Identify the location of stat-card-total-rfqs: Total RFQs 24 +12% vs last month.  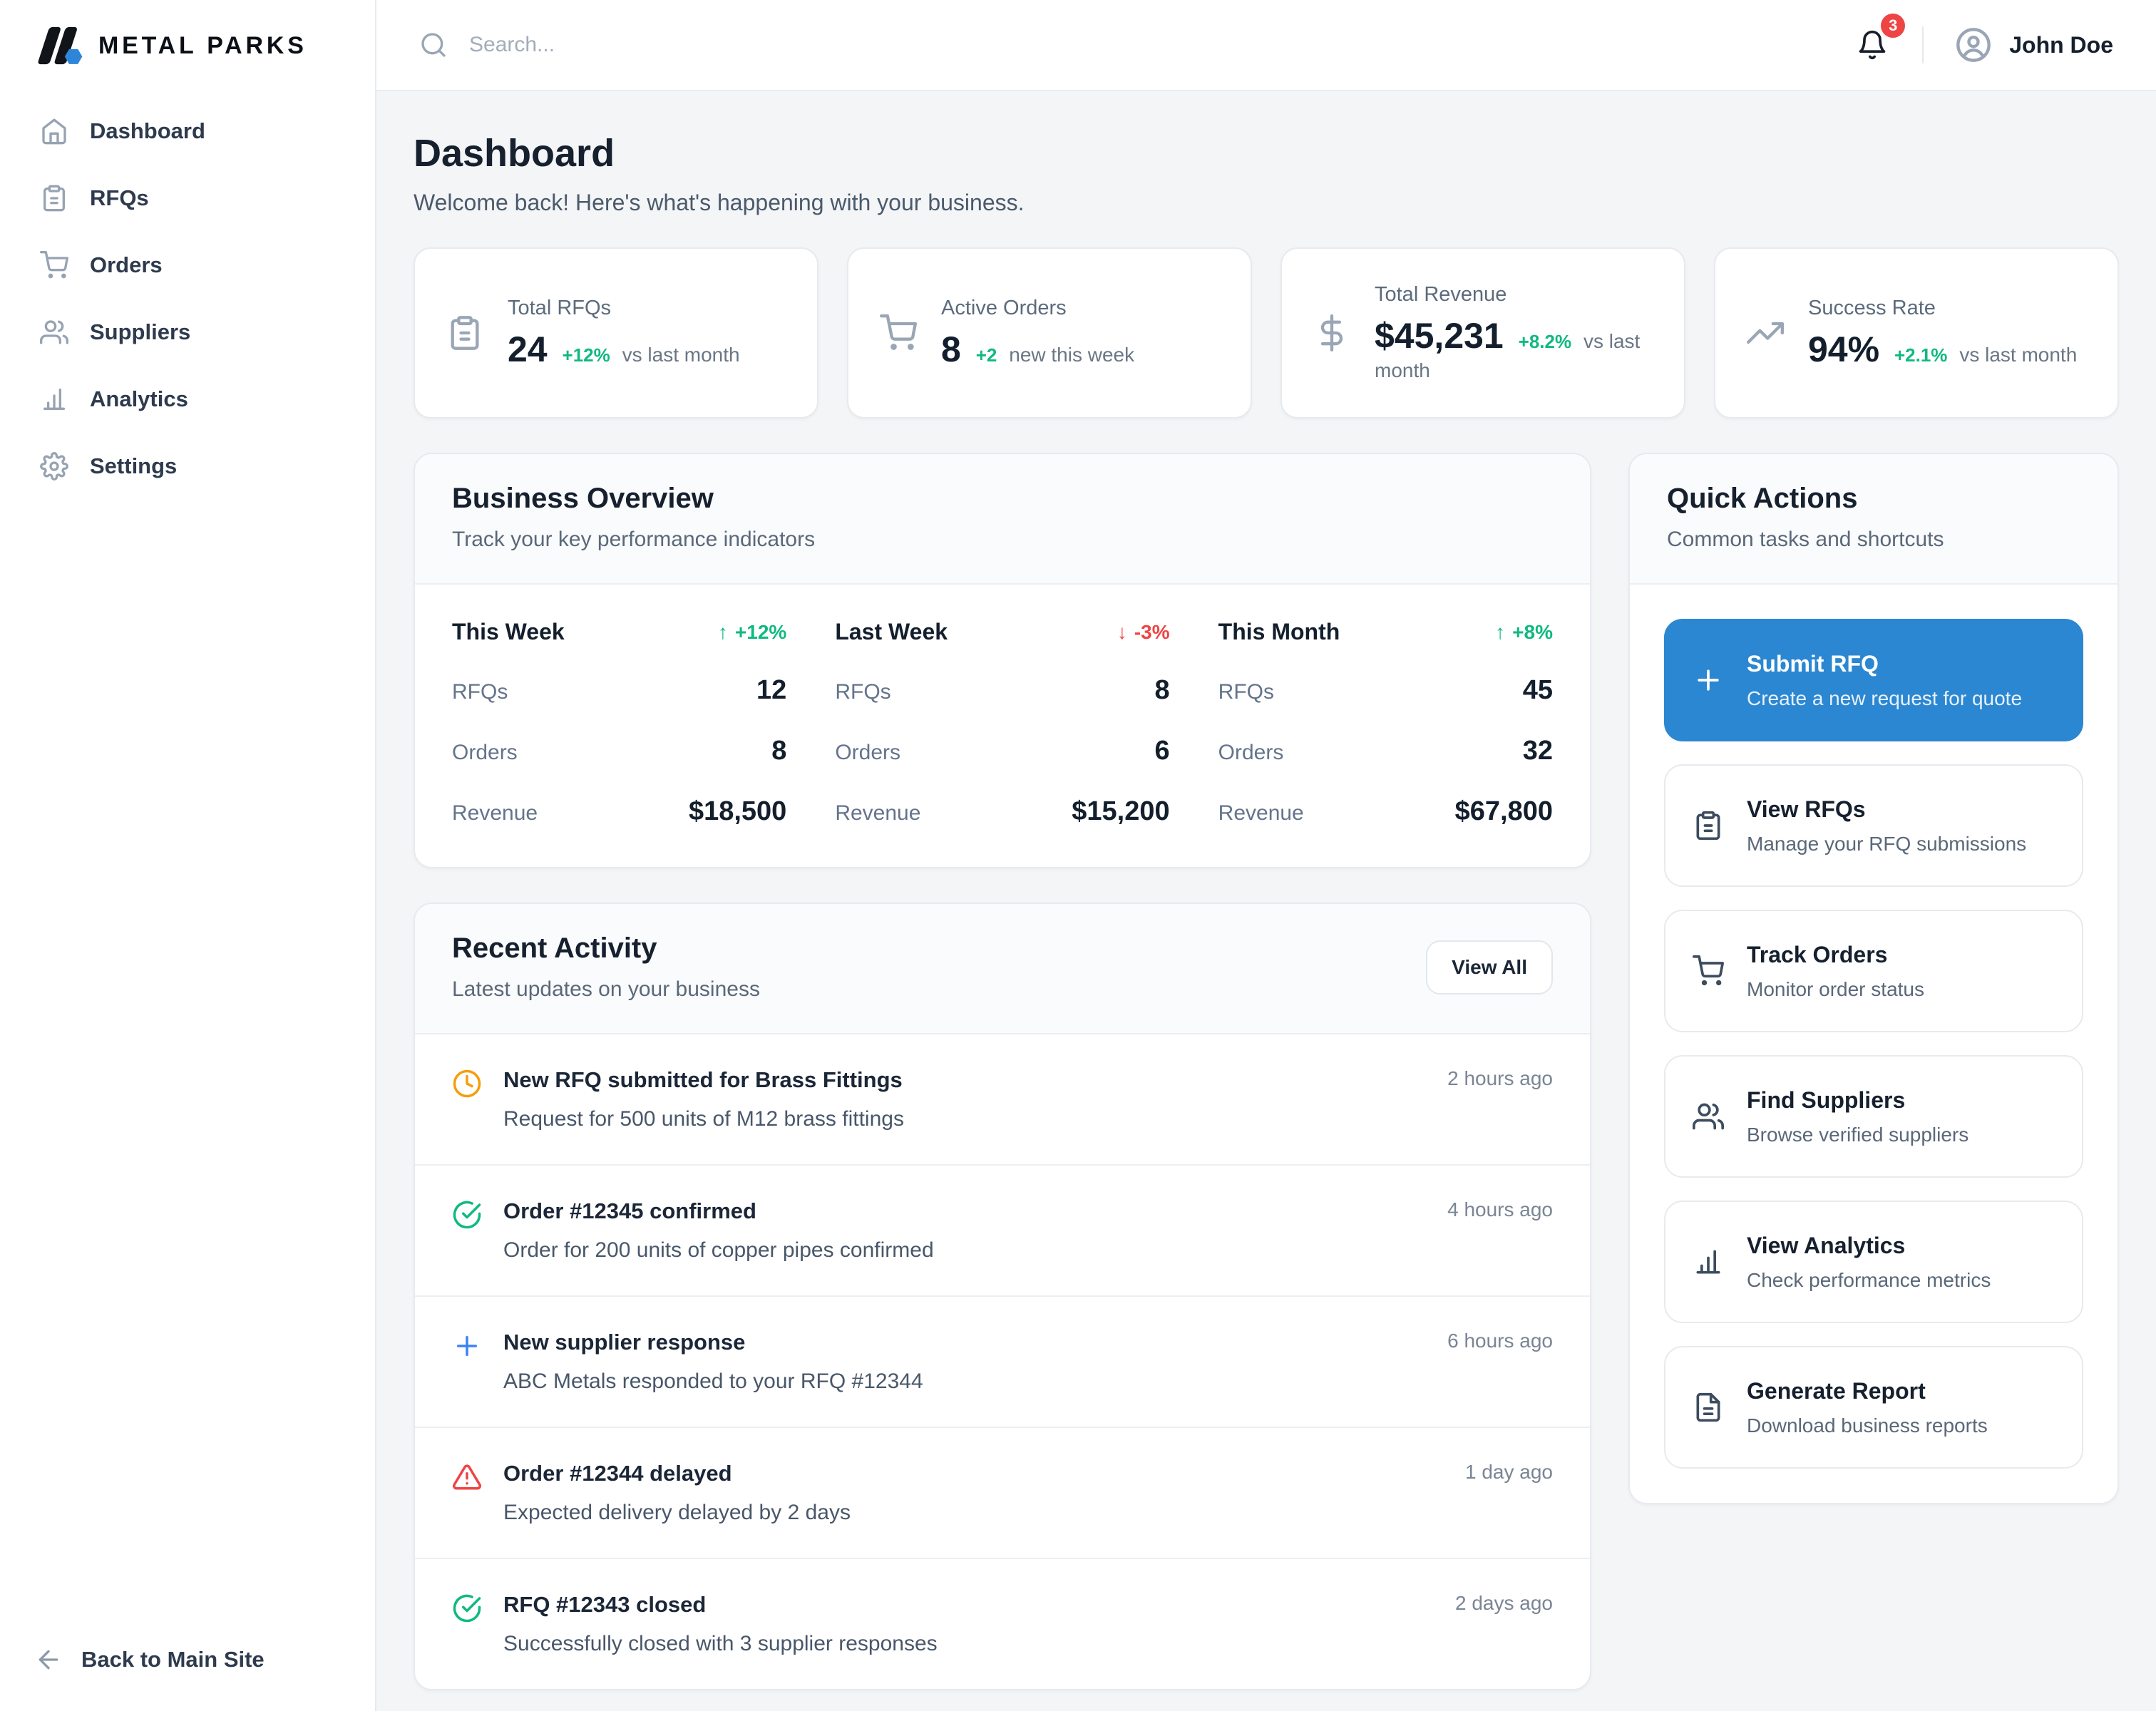
(616, 332).